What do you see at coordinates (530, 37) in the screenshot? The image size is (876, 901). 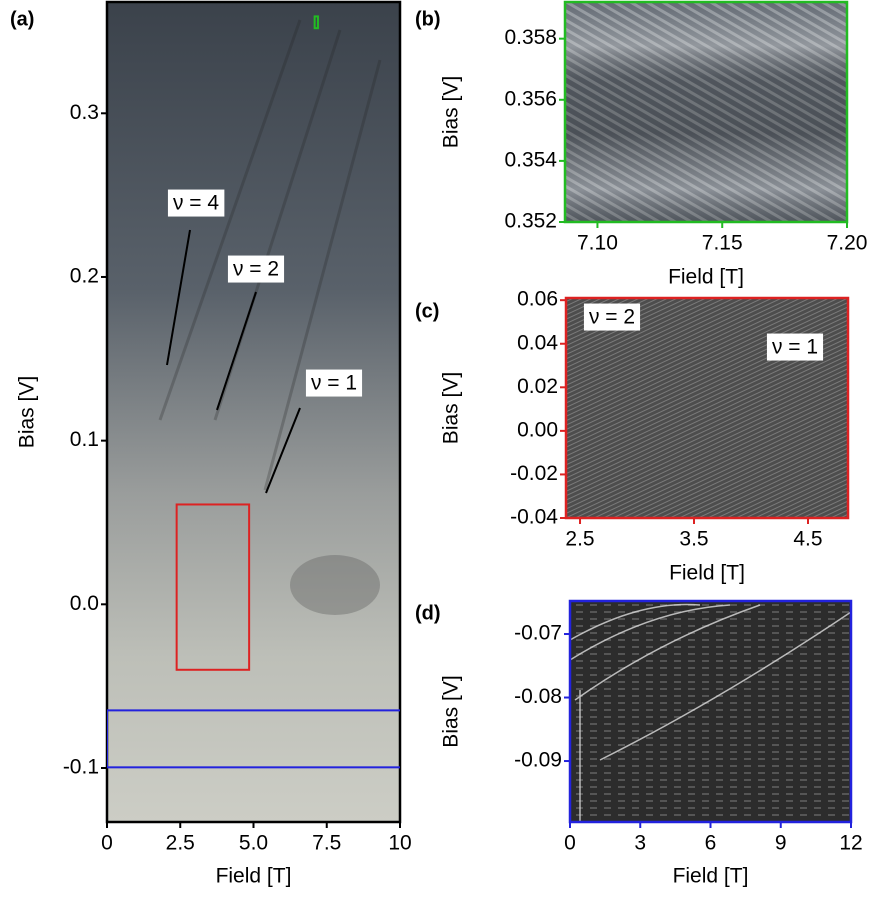 I see `y-tick-label: 0.358` at bounding box center [530, 37].